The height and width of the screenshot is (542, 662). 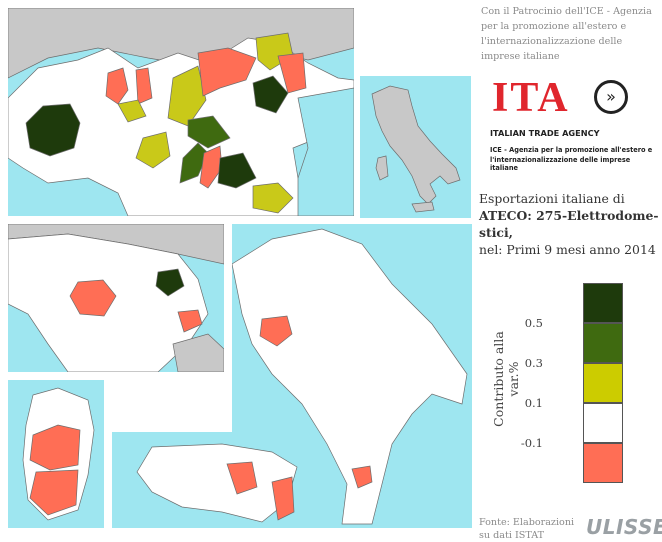 I want to click on province-neg-belluno, so click(x=292, y=73).